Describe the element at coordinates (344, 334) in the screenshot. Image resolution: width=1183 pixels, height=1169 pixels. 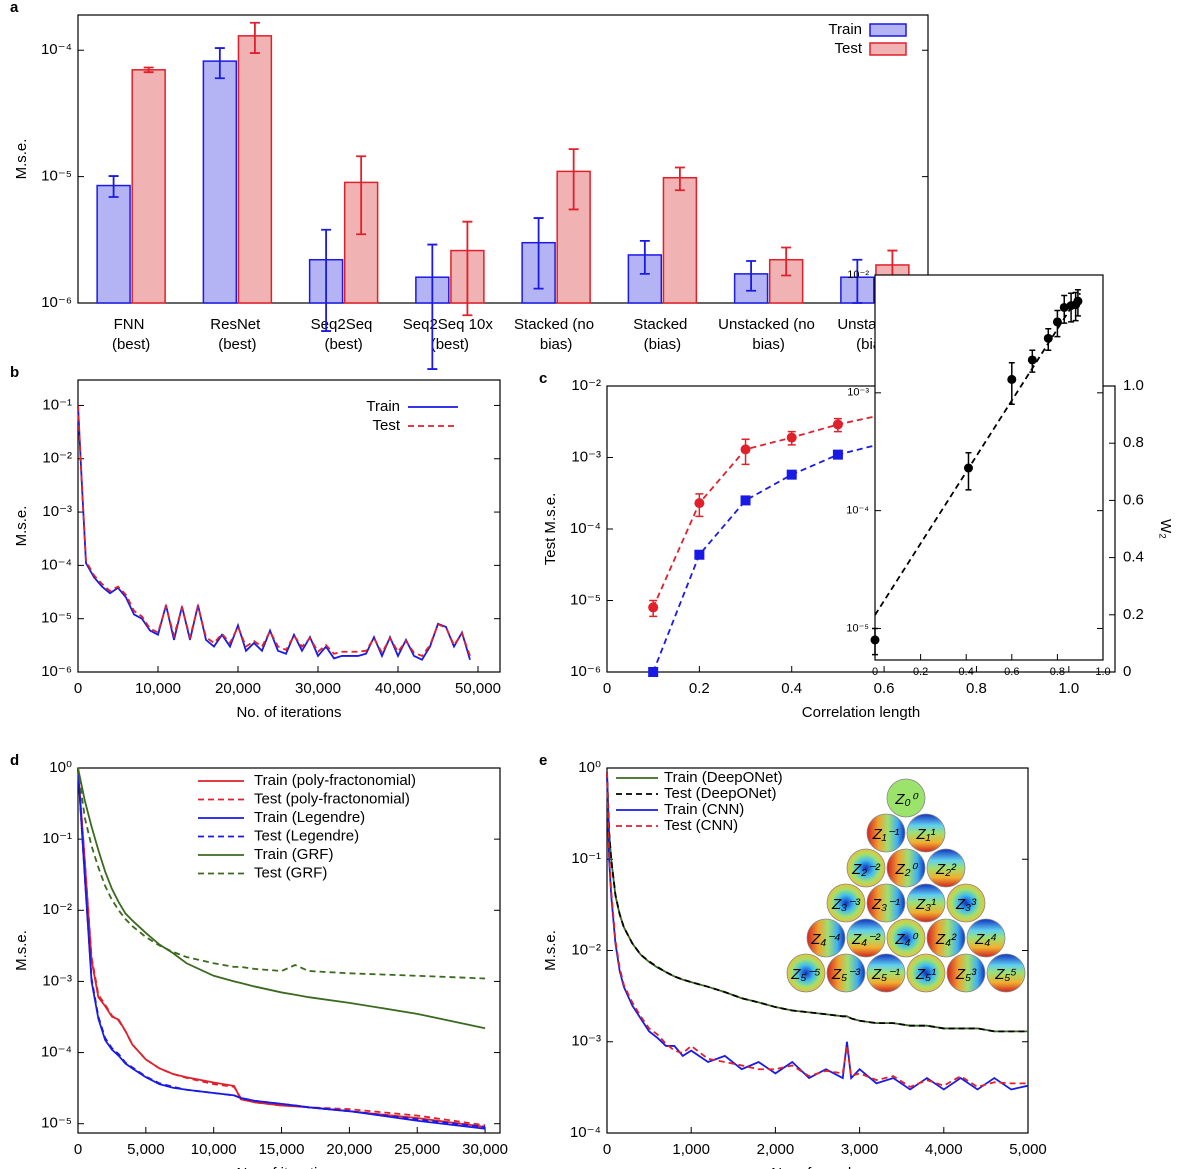
I see `x-tick-label: Seq2Seq (best)` at that location.